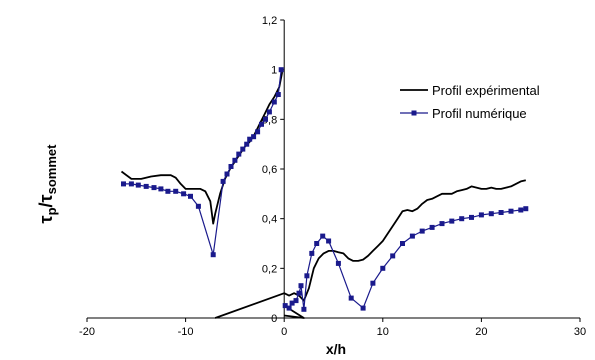 This screenshot has width=595, height=360. Describe the element at coordinates (269, 21) in the screenshot. I see `y-tick-label: 1,2` at that location.